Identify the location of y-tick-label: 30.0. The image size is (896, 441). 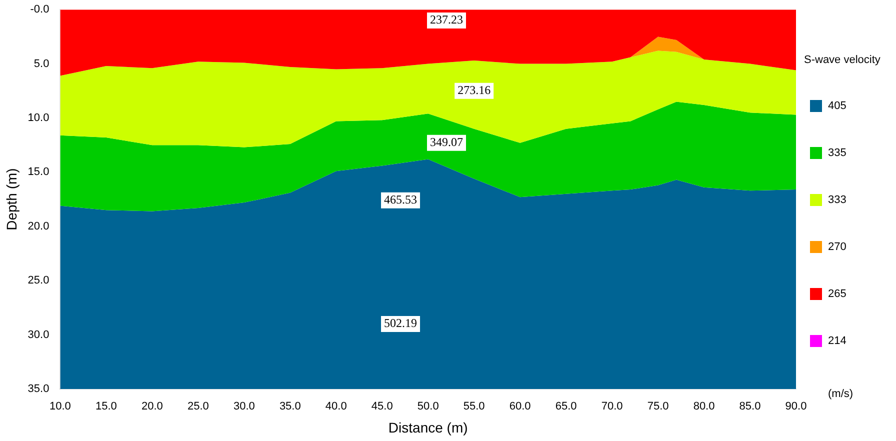
(39, 334).